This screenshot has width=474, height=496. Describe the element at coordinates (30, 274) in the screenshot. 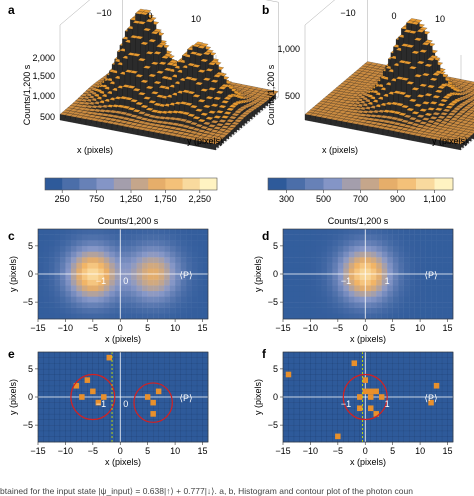

I see `y-tick-label: 0` at that location.